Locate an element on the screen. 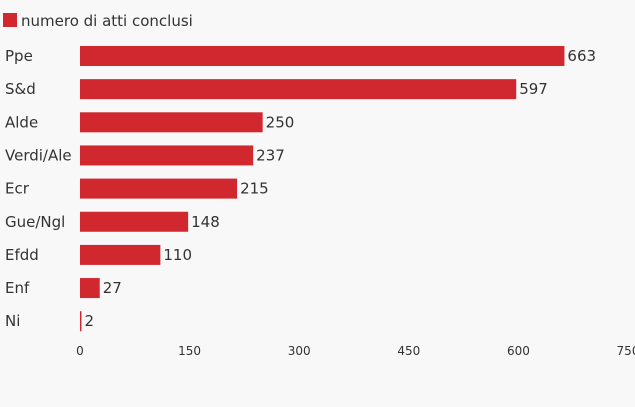 This screenshot has width=635, height=407. data-label: 663 is located at coordinates (581, 56).